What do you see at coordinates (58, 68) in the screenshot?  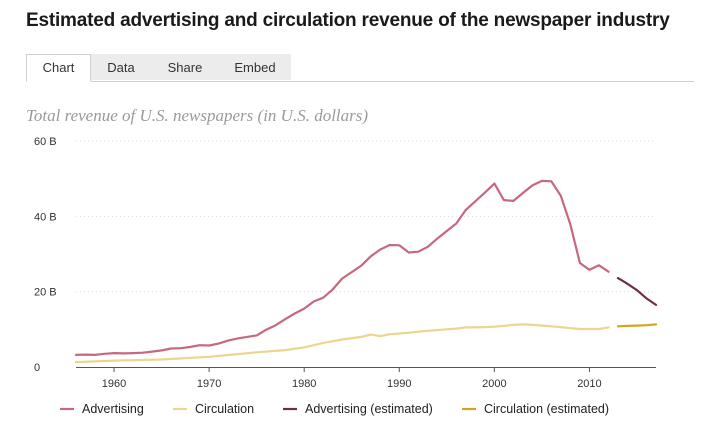 I see `tab-chart: Chart` at bounding box center [58, 68].